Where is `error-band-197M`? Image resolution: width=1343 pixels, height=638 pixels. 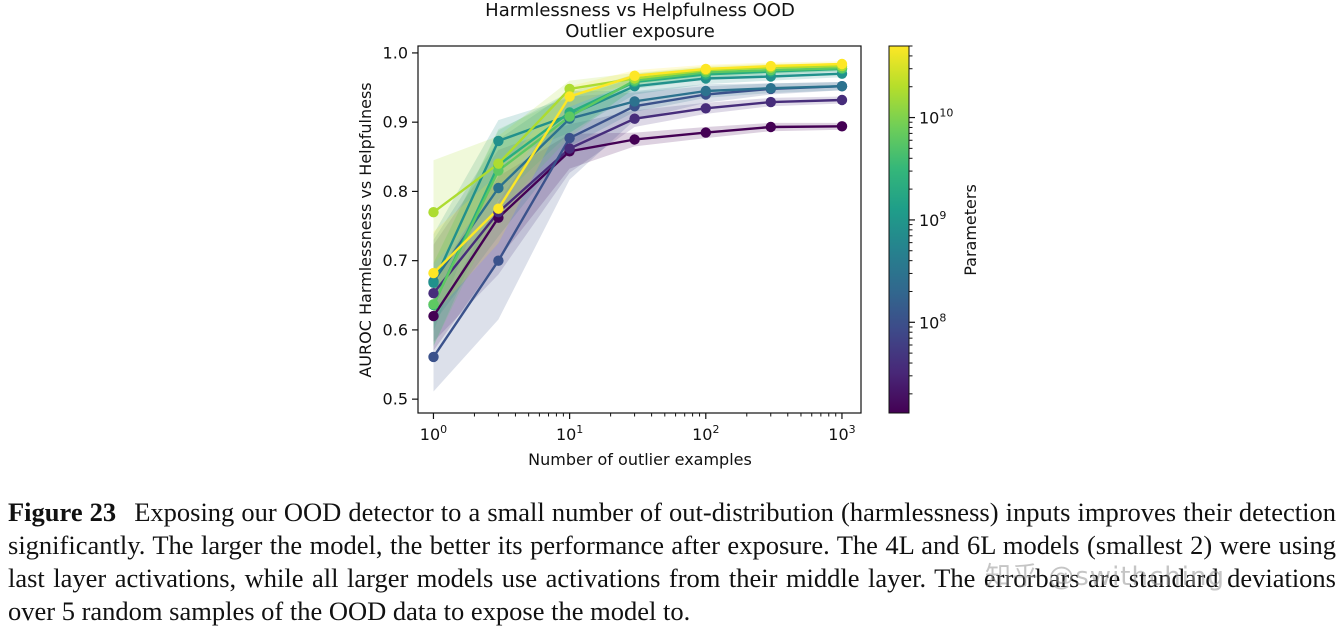
error-band-197M is located at coordinates (637, 237).